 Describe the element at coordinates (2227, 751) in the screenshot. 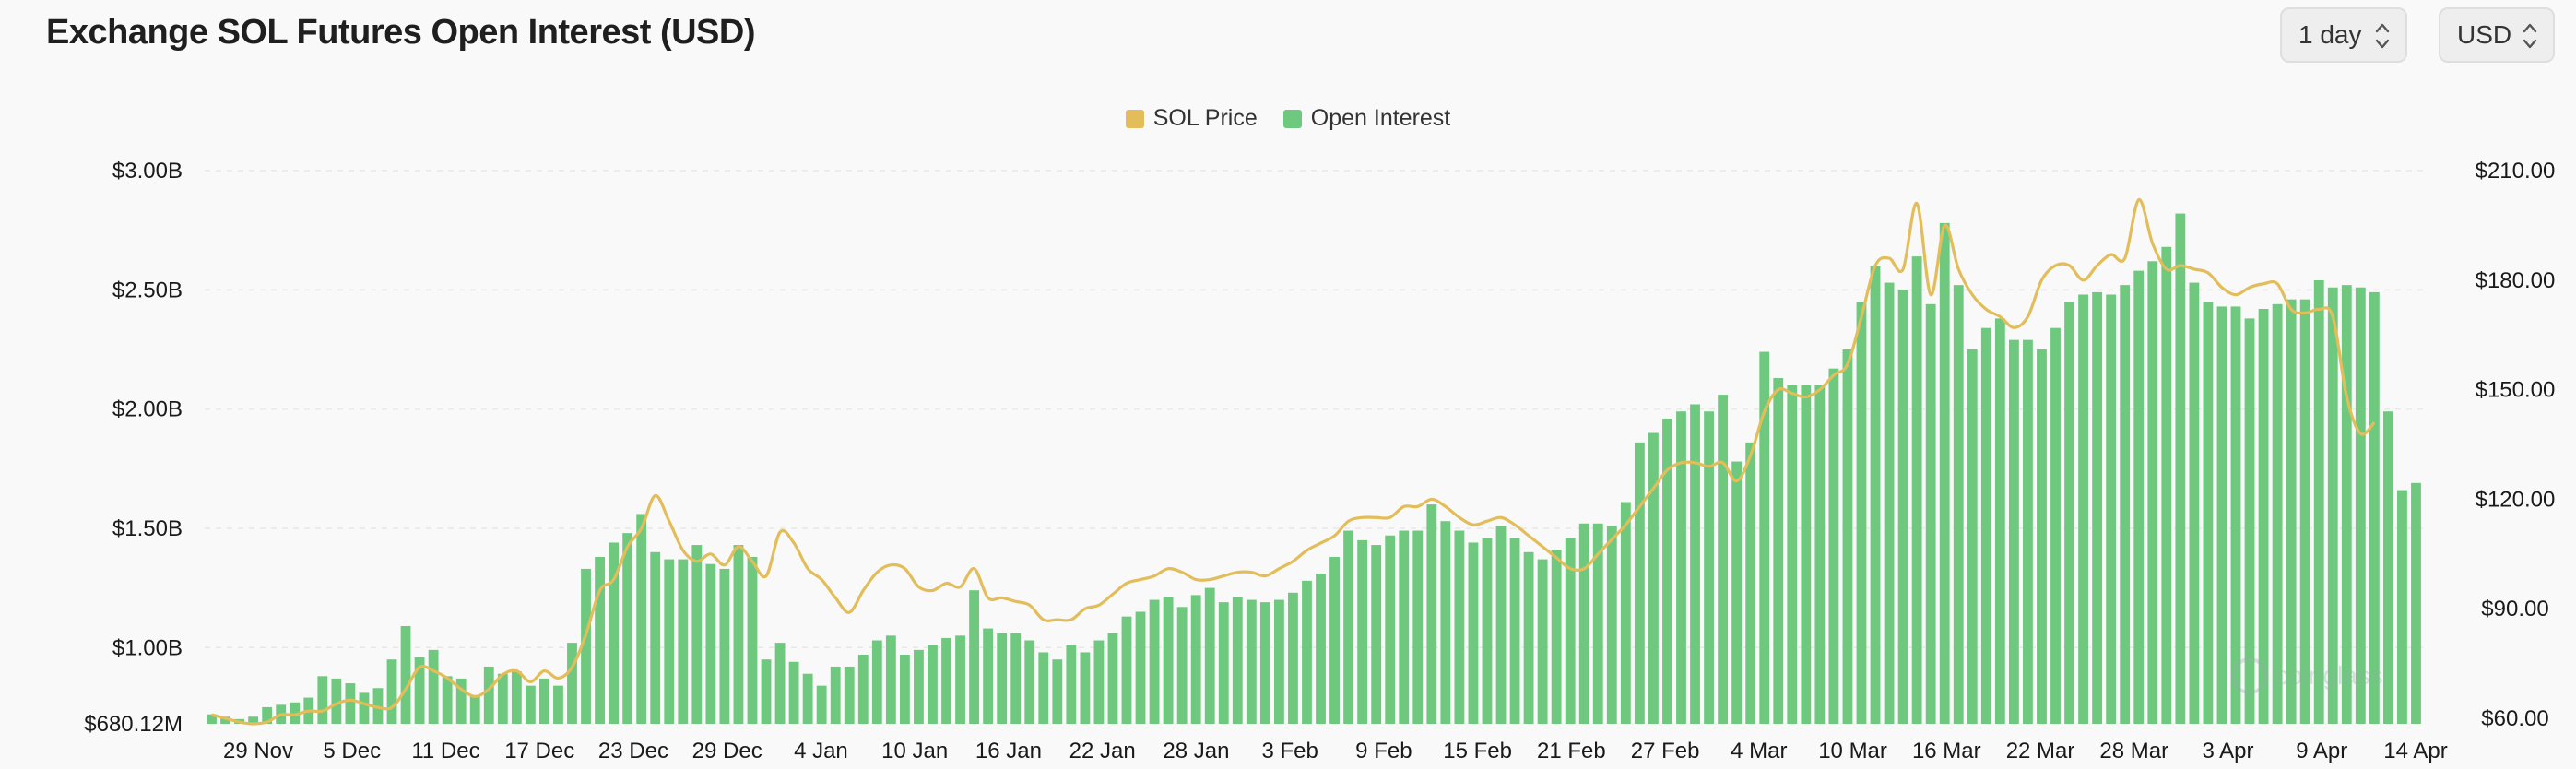

I see `x-axis-tick-label: 3 Apr` at that location.